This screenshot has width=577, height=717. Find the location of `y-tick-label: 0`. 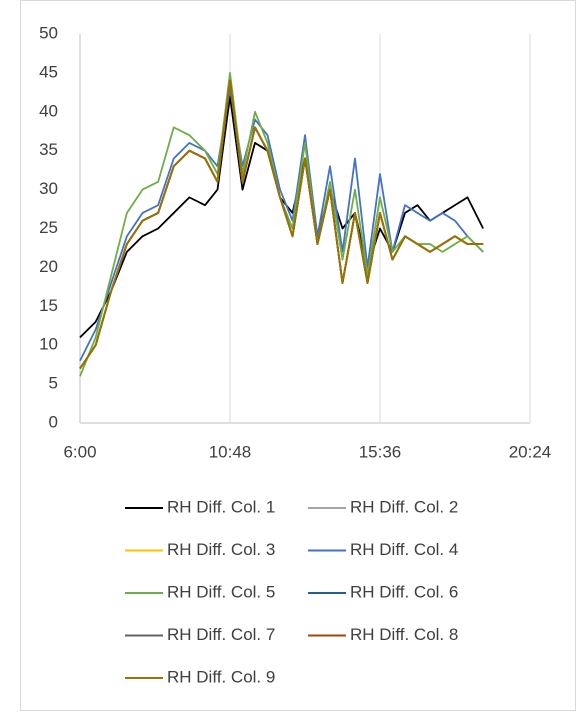

y-tick-label: 0 is located at coordinates (53, 421).